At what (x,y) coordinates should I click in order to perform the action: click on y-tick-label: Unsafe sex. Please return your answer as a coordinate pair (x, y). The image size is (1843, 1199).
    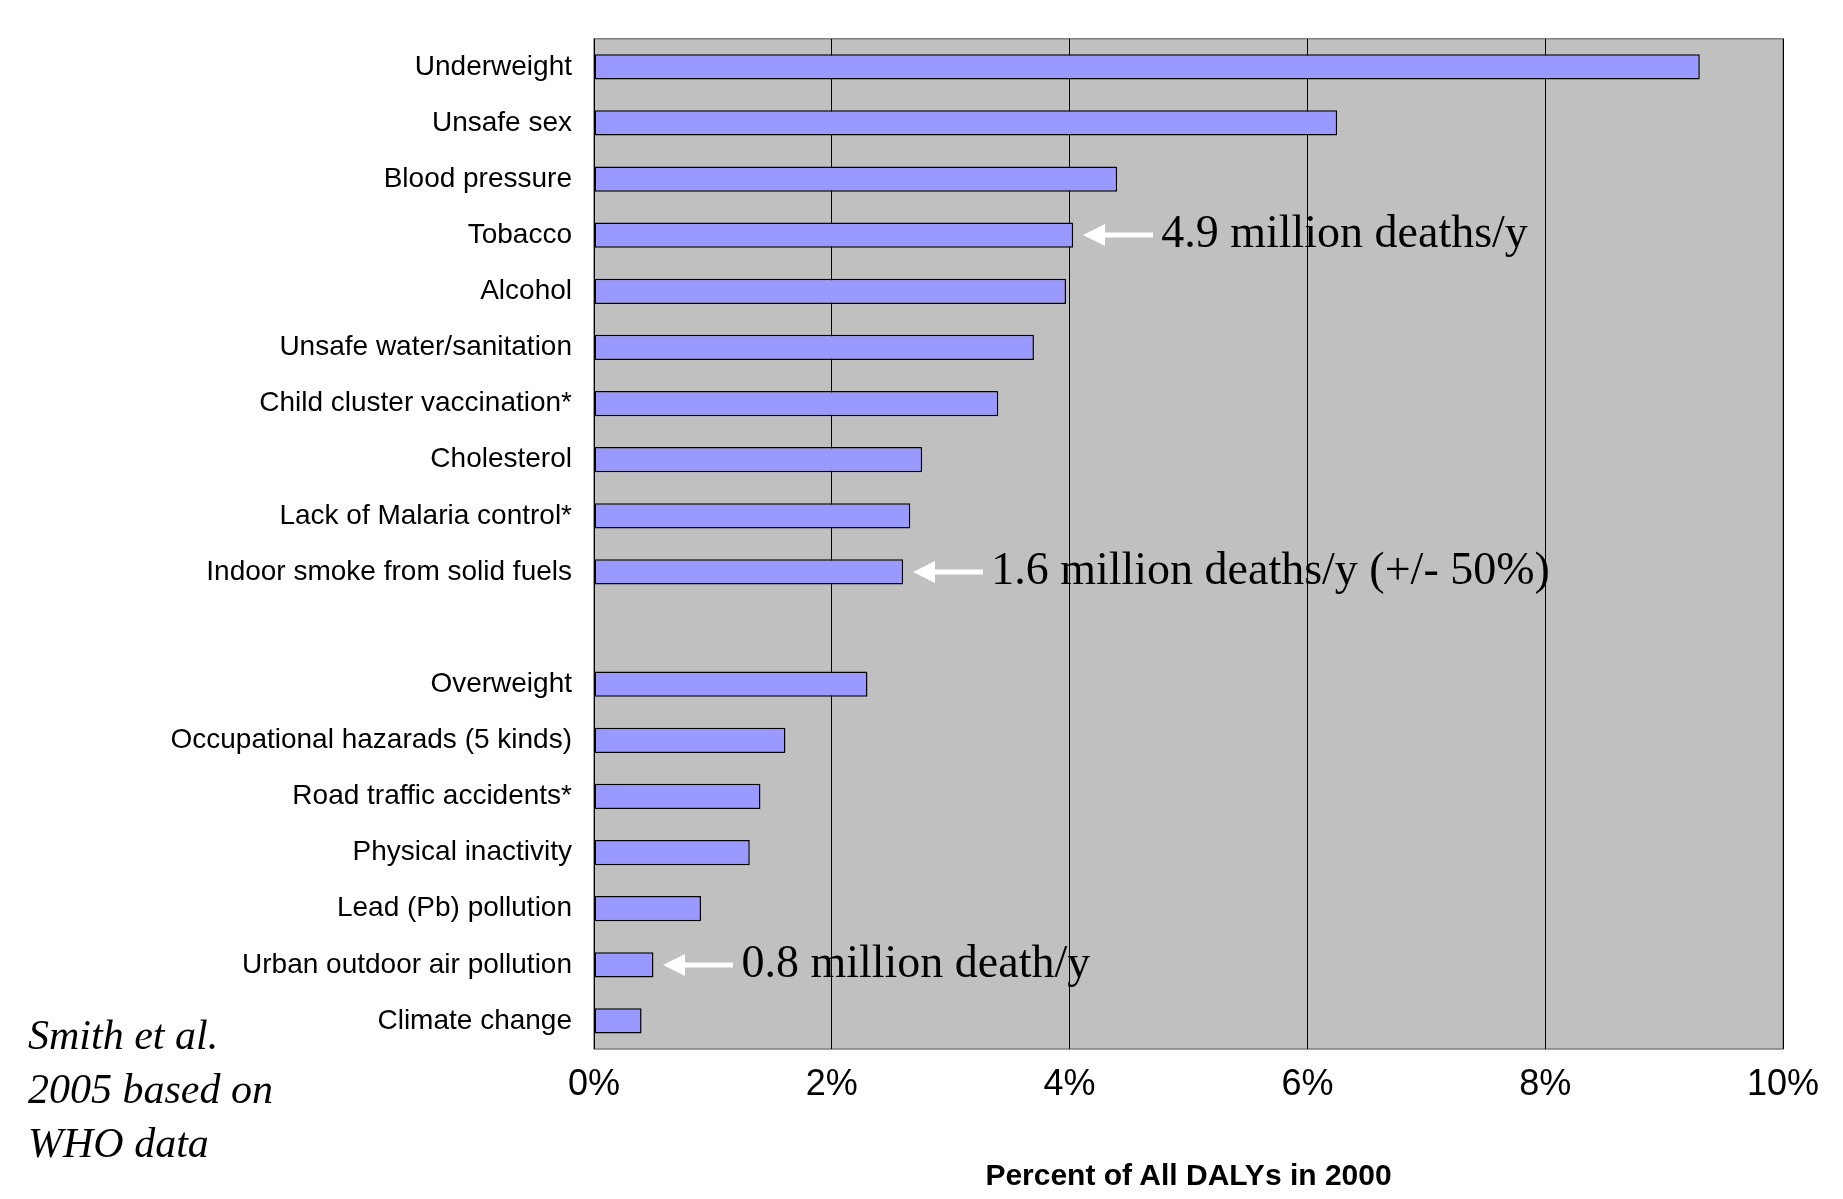
    Looking at the image, I should click on (501, 121).